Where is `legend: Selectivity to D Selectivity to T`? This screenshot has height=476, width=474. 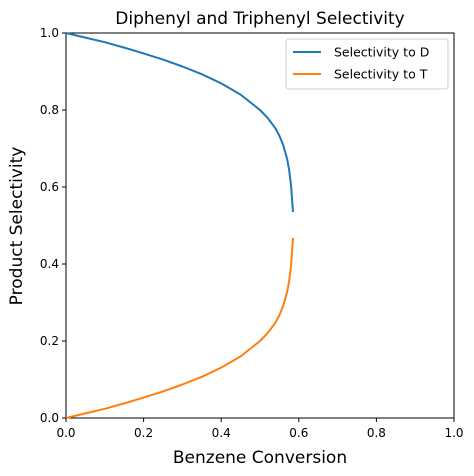 legend: Selectivity to D Selectivity to T is located at coordinates (367, 64).